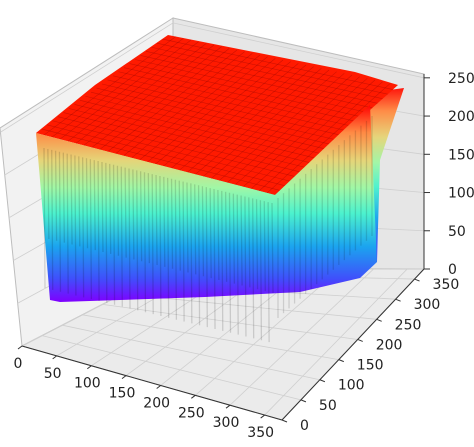  What do you see at coordinates (191, 413) in the screenshot?
I see `x-tick-label: 250` at bounding box center [191, 413].